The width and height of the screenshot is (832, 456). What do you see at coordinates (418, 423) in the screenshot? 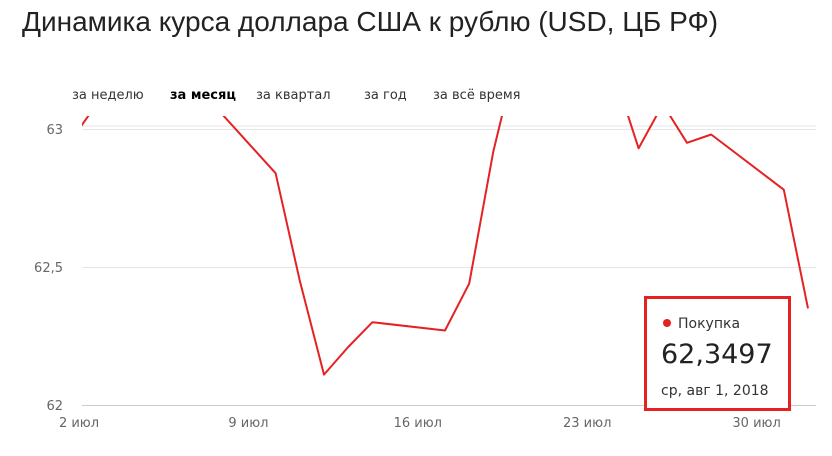
I see `x-tick-label: 16 июл` at bounding box center [418, 423].